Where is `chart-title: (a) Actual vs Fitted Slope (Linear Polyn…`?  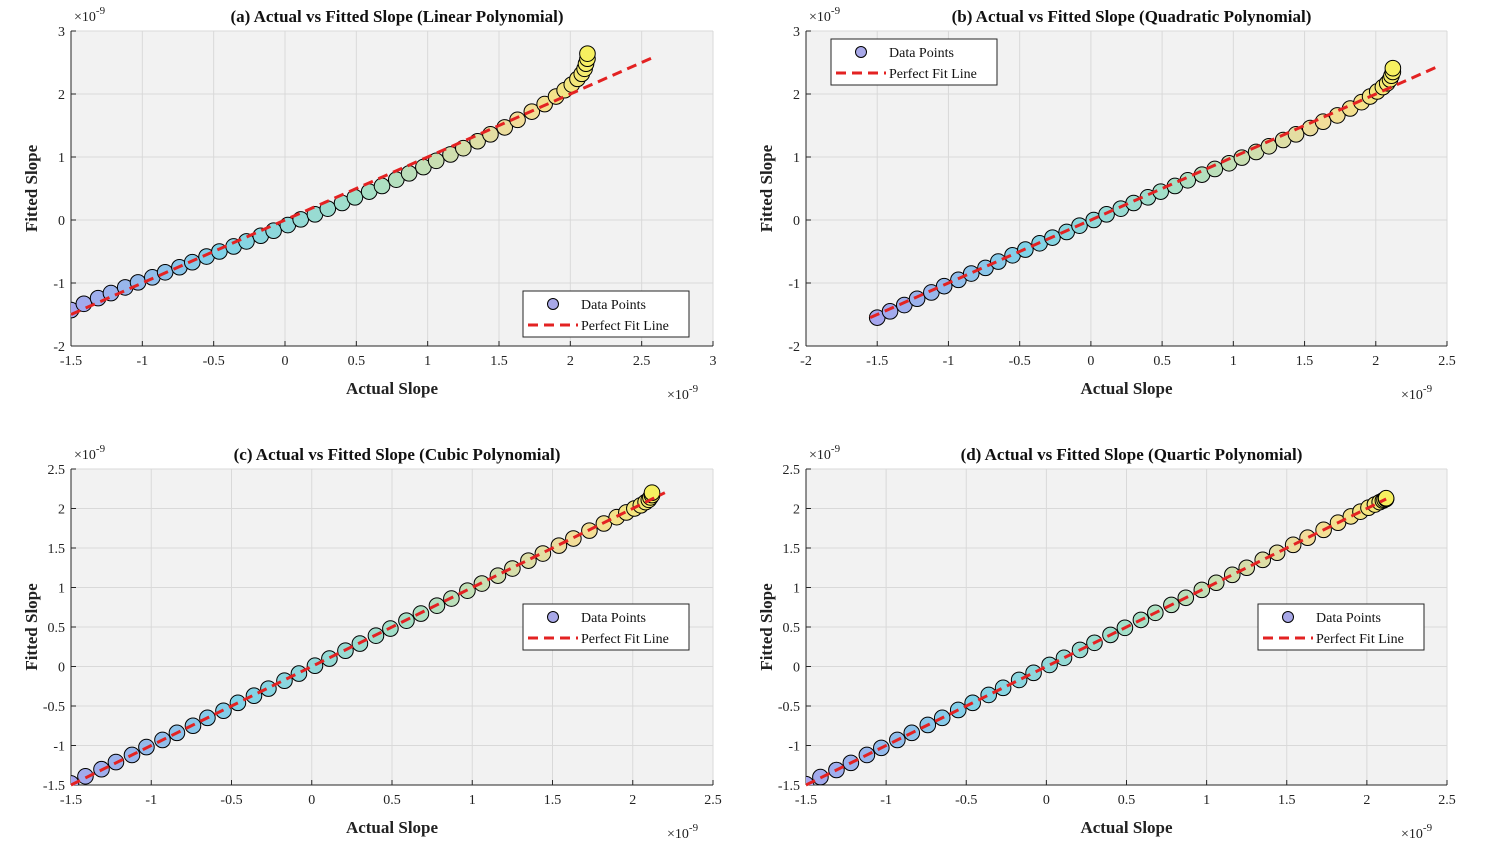 chart-title: (a) Actual vs Fitted Slope (Linear Polyn… is located at coordinates (396, 16).